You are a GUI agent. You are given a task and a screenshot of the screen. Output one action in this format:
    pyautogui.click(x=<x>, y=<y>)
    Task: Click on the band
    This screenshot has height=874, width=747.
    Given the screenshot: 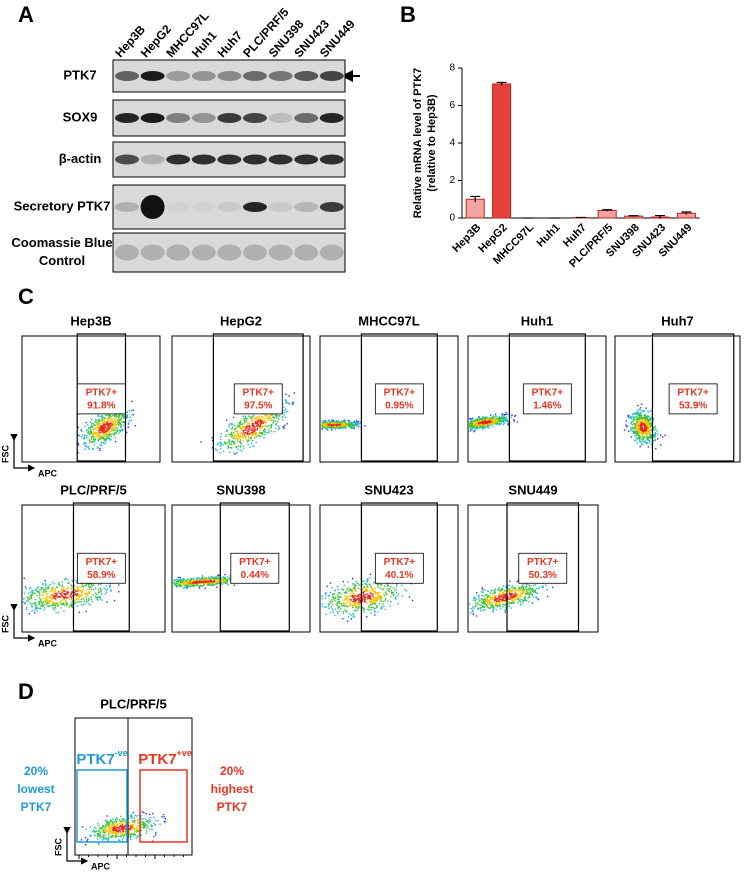 What is the action you would take?
    pyautogui.click(x=203, y=159)
    